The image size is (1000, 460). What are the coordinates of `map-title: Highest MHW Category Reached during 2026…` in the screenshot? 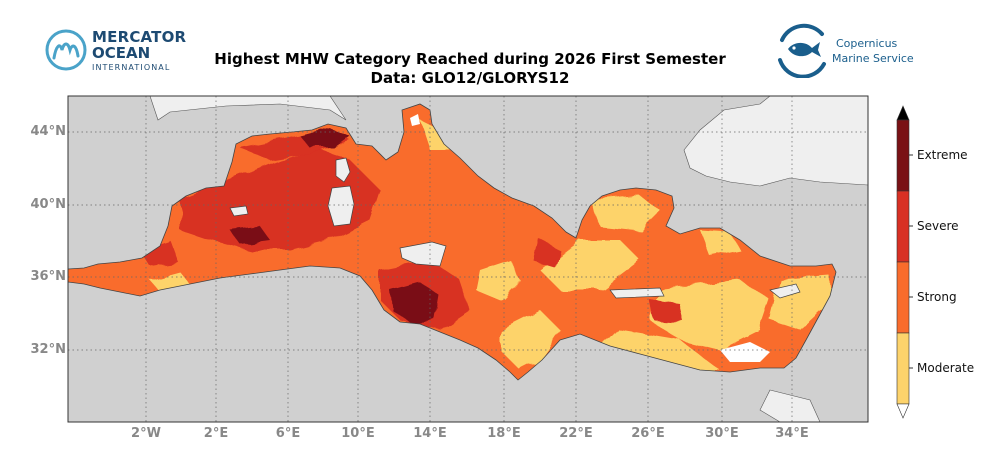 It's located at (470, 69).